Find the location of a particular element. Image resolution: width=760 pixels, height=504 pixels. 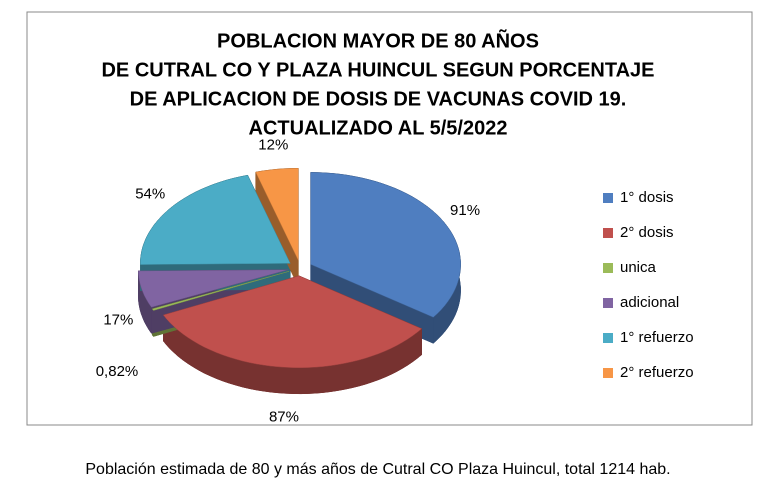

value-label: 54% is located at coordinates (150, 193).